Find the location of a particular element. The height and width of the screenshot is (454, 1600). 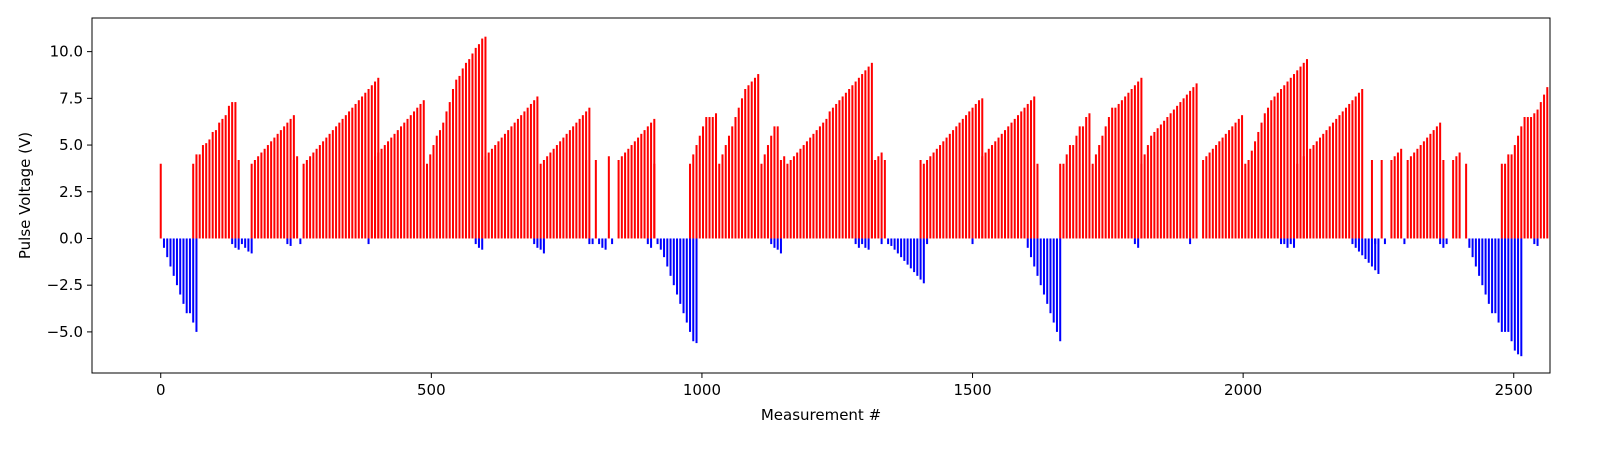

x-tick-label: 1500 is located at coordinates (972, 390).